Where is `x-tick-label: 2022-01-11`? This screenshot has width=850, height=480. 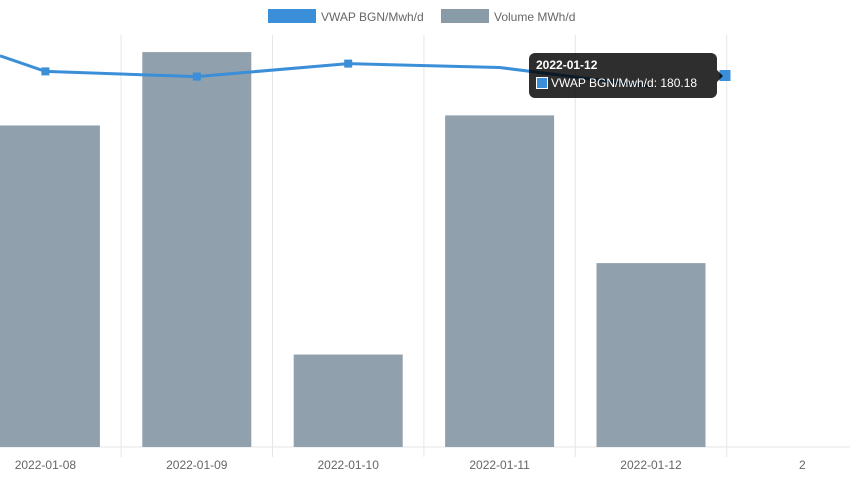
x-tick-label: 2022-01-11 is located at coordinates (499, 465).